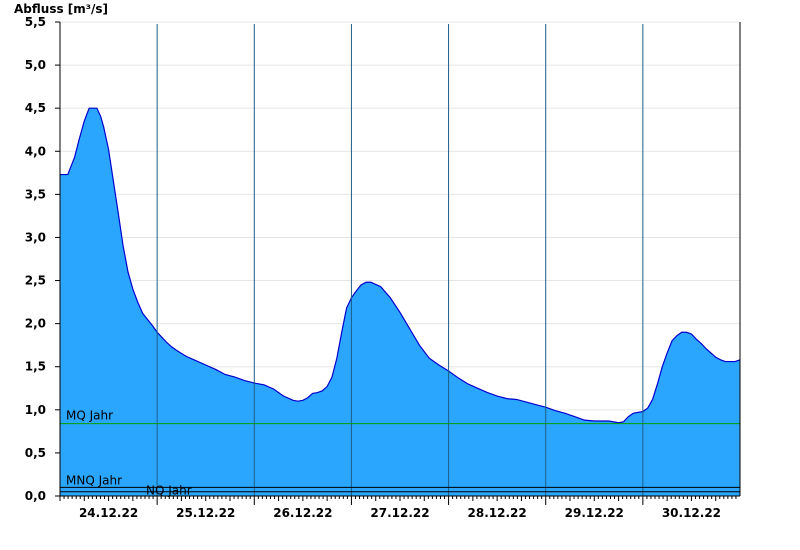 This screenshot has height=550, width=800. Describe the element at coordinates (35, 65) in the screenshot. I see `y-tick-label-10: 5,0` at that location.